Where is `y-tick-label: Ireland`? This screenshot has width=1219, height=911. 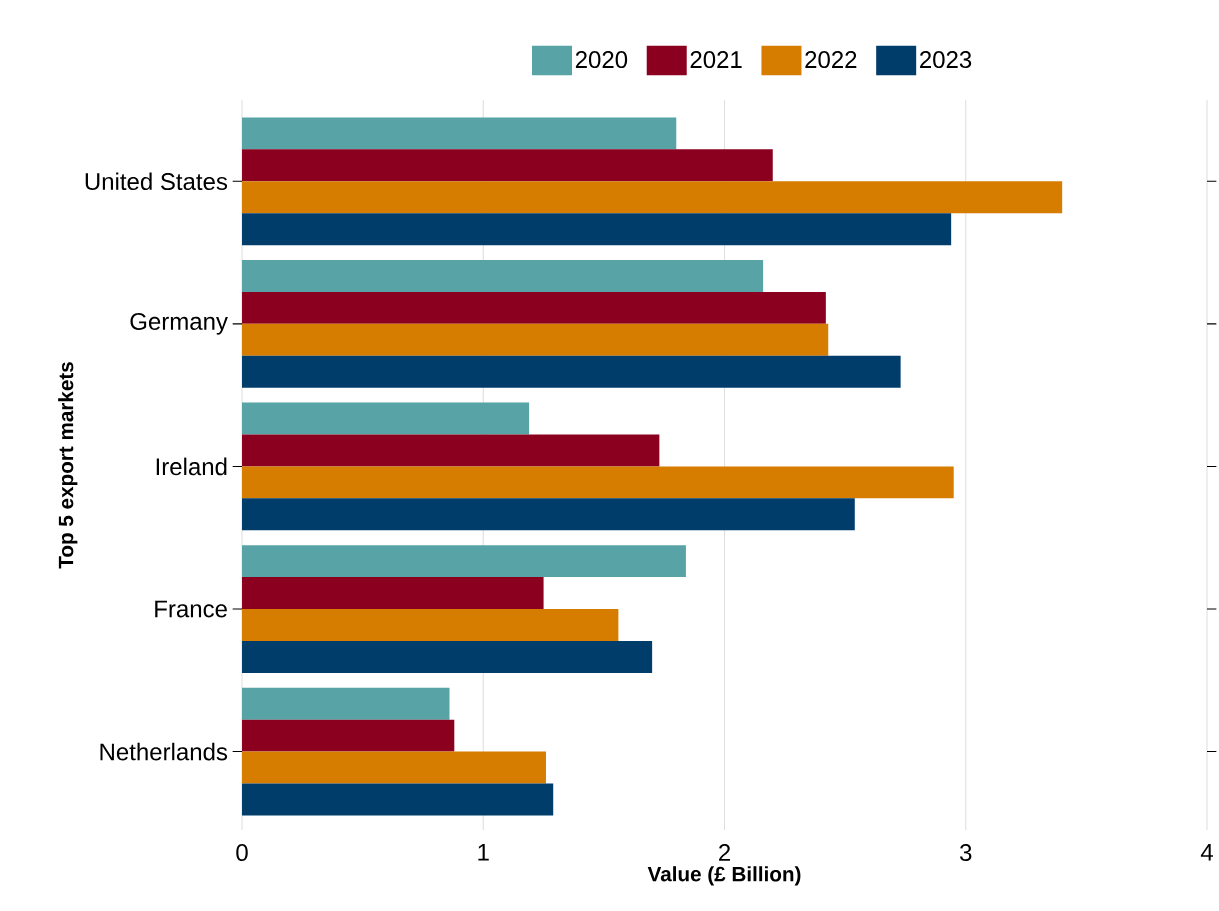 y-tick-label: Ireland is located at coordinates (191, 466).